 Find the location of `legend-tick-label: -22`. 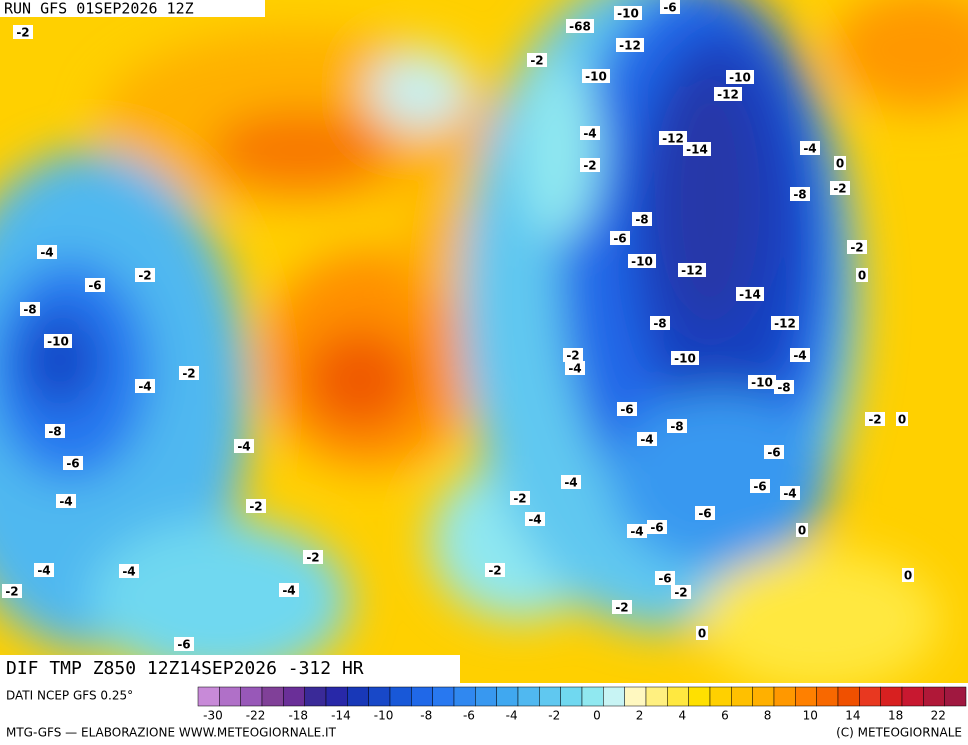

legend-tick-label: -22 is located at coordinates (256, 716).